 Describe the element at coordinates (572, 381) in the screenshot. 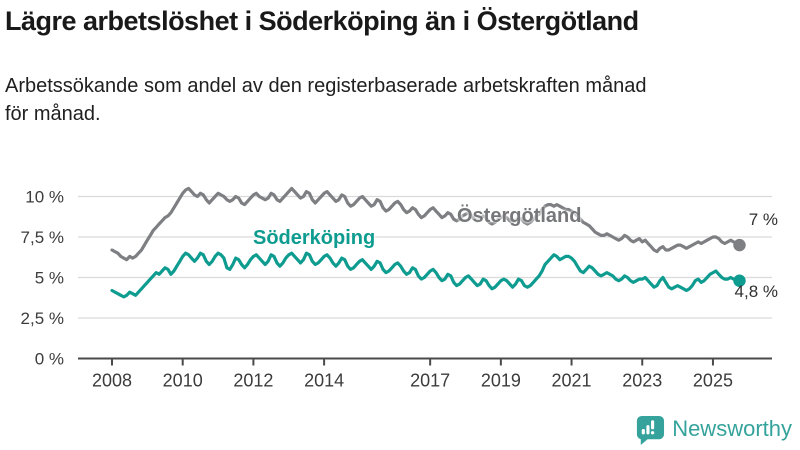

I see `x-tick-label: 2021` at that location.